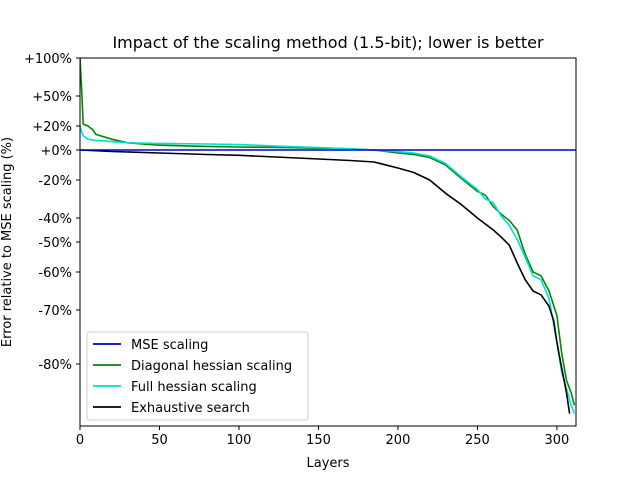 The image size is (640, 480). What do you see at coordinates (159, 440) in the screenshot?
I see `x-tick-label: 50` at bounding box center [159, 440].